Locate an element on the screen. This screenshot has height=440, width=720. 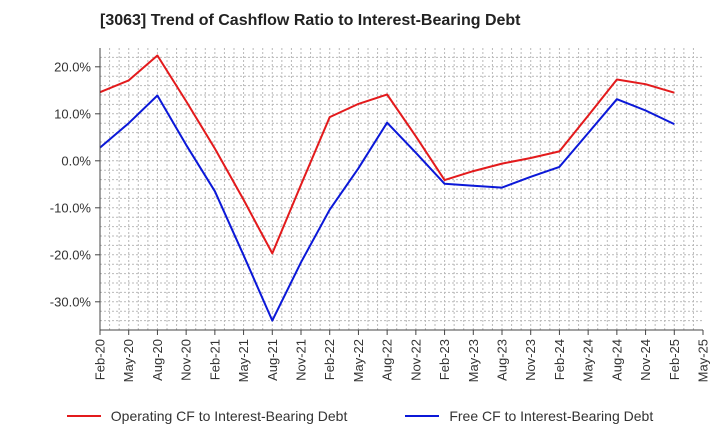
legend-label-operating-cf: Operating CF to Interest-Bearing Debt is located at coordinates (229, 416).